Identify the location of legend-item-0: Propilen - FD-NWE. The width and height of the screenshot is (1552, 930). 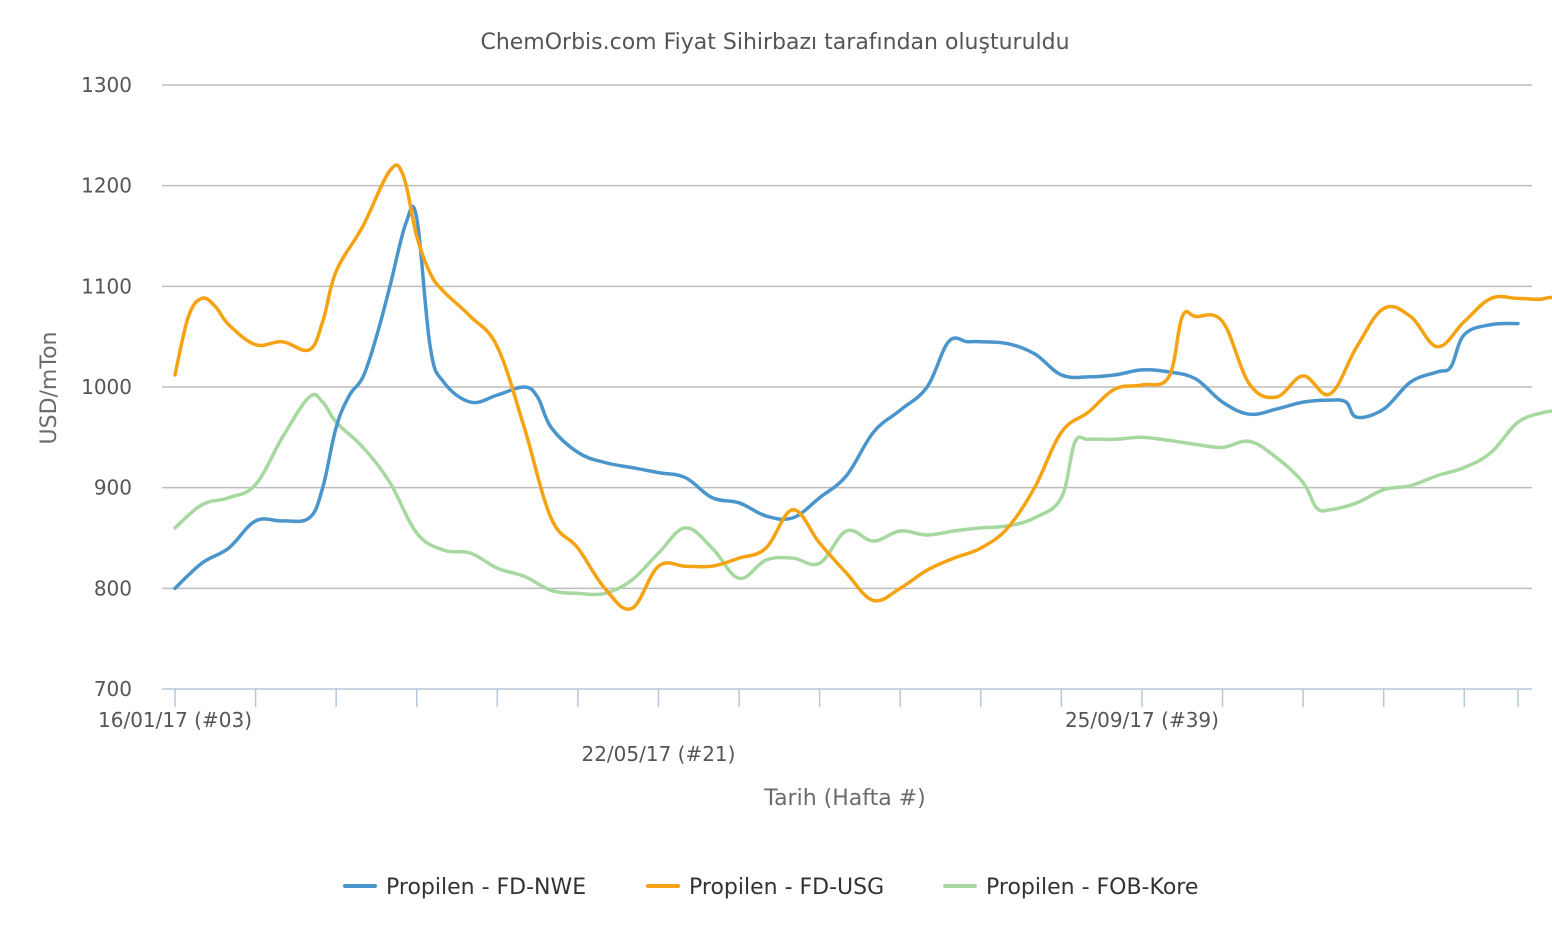
(464, 887).